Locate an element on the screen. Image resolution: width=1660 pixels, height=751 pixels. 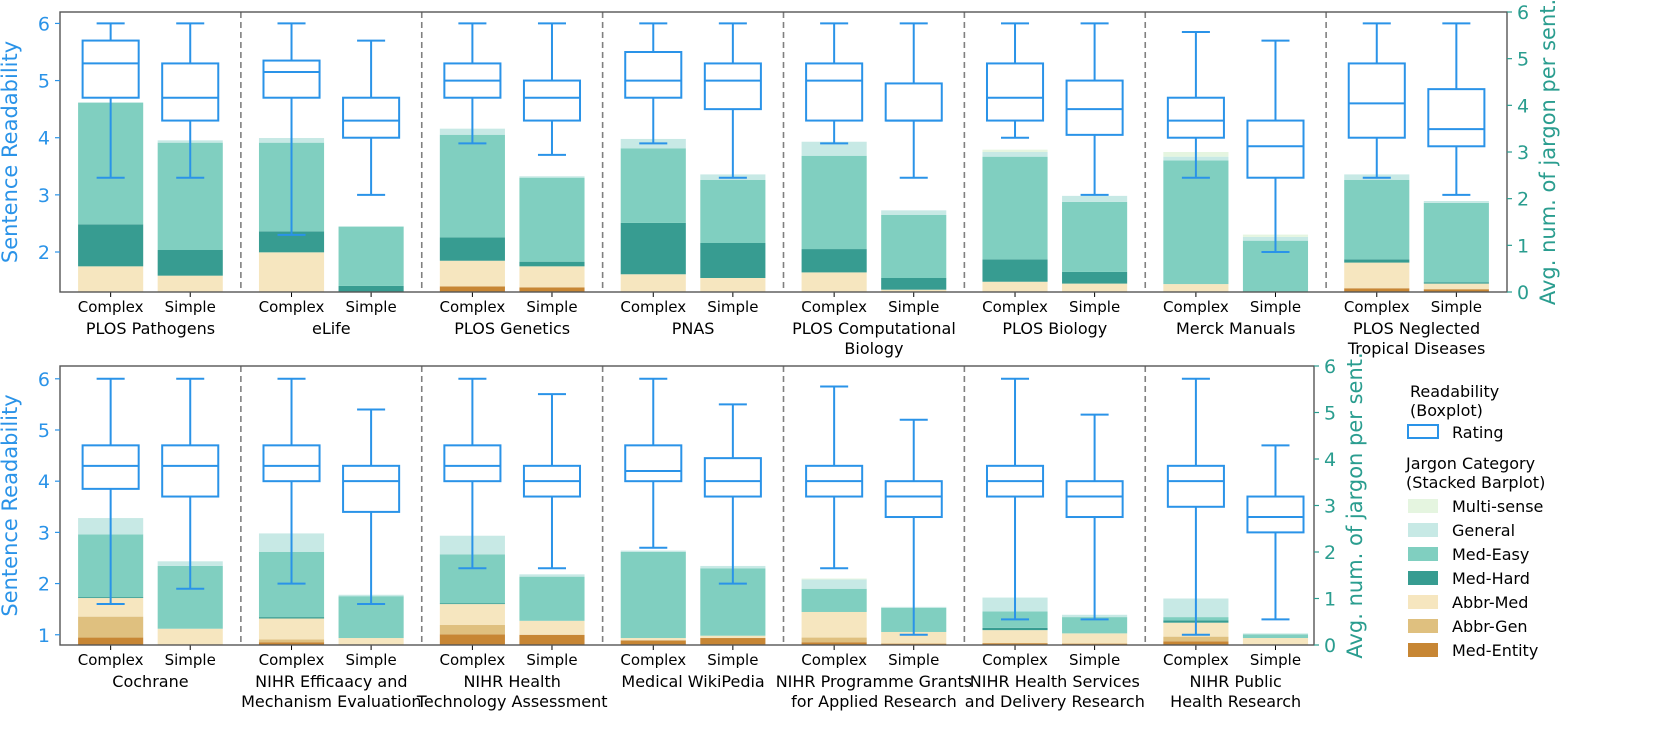
left-tick-label: 4 is located at coordinates (44, 482).